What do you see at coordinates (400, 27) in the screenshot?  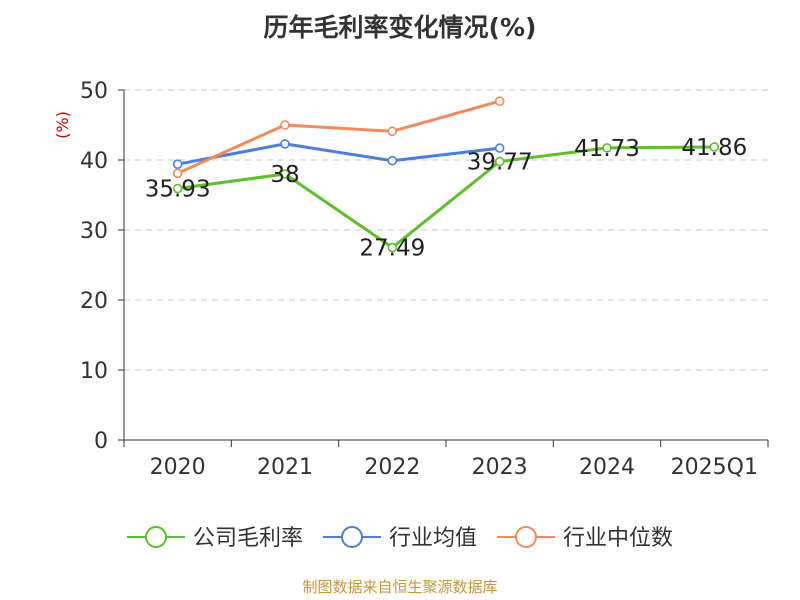 I see `chart-title: 历年毛利率变化情况(%)` at bounding box center [400, 27].